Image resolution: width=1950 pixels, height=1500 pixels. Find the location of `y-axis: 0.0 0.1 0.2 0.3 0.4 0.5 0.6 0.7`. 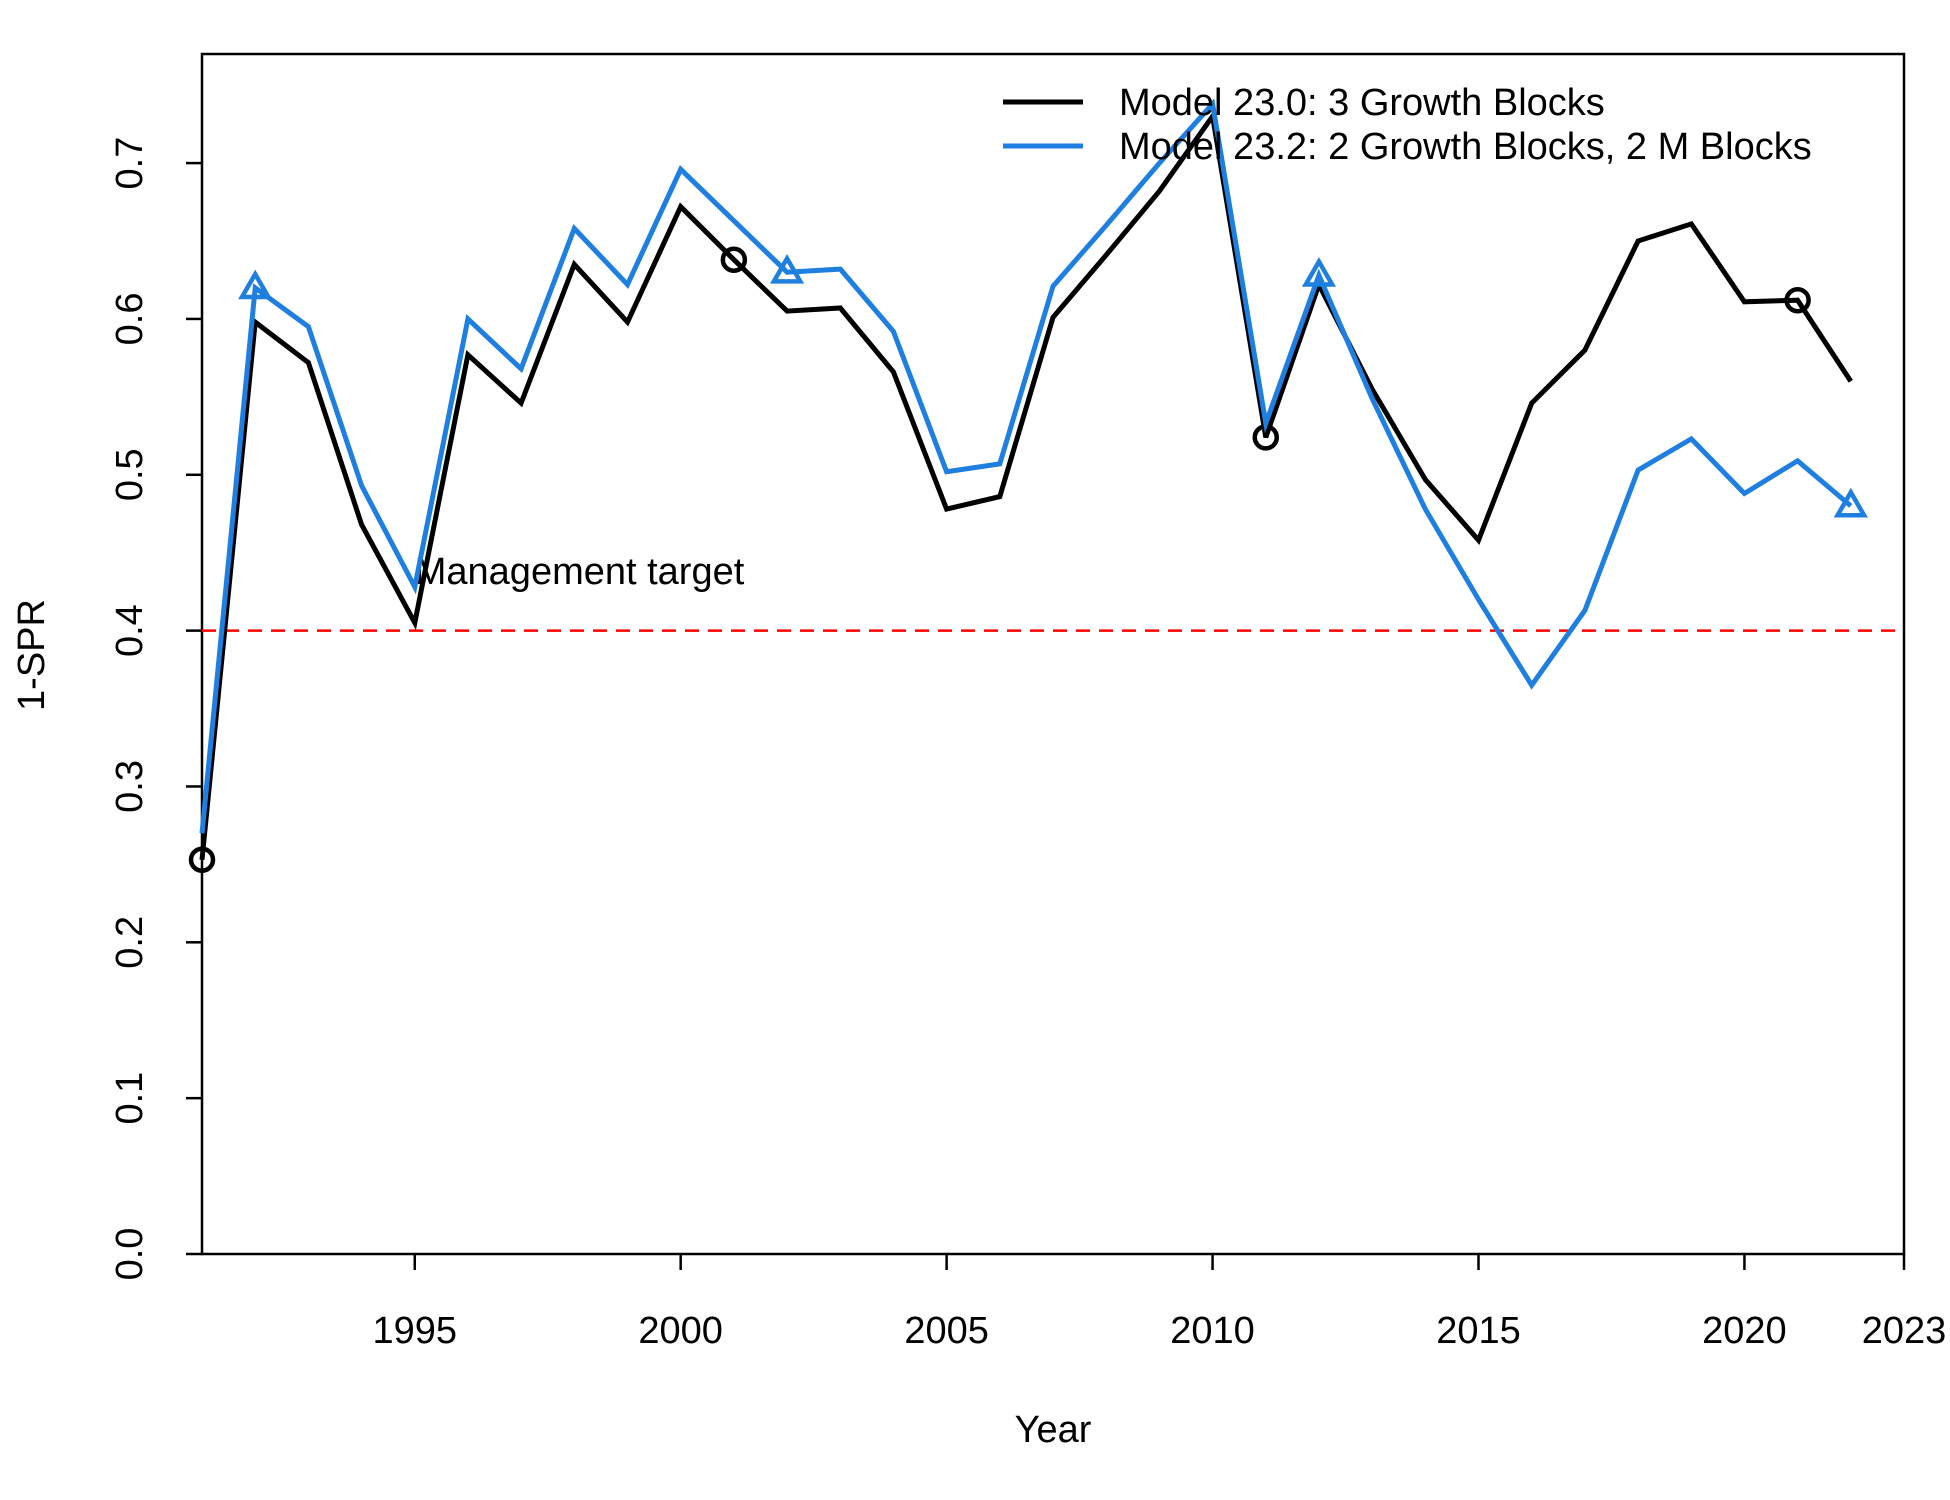

y-axis: 0.0 0.1 0.2 0.3 0.4 0.5 0.6 0.7 is located at coordinates (155, 709).